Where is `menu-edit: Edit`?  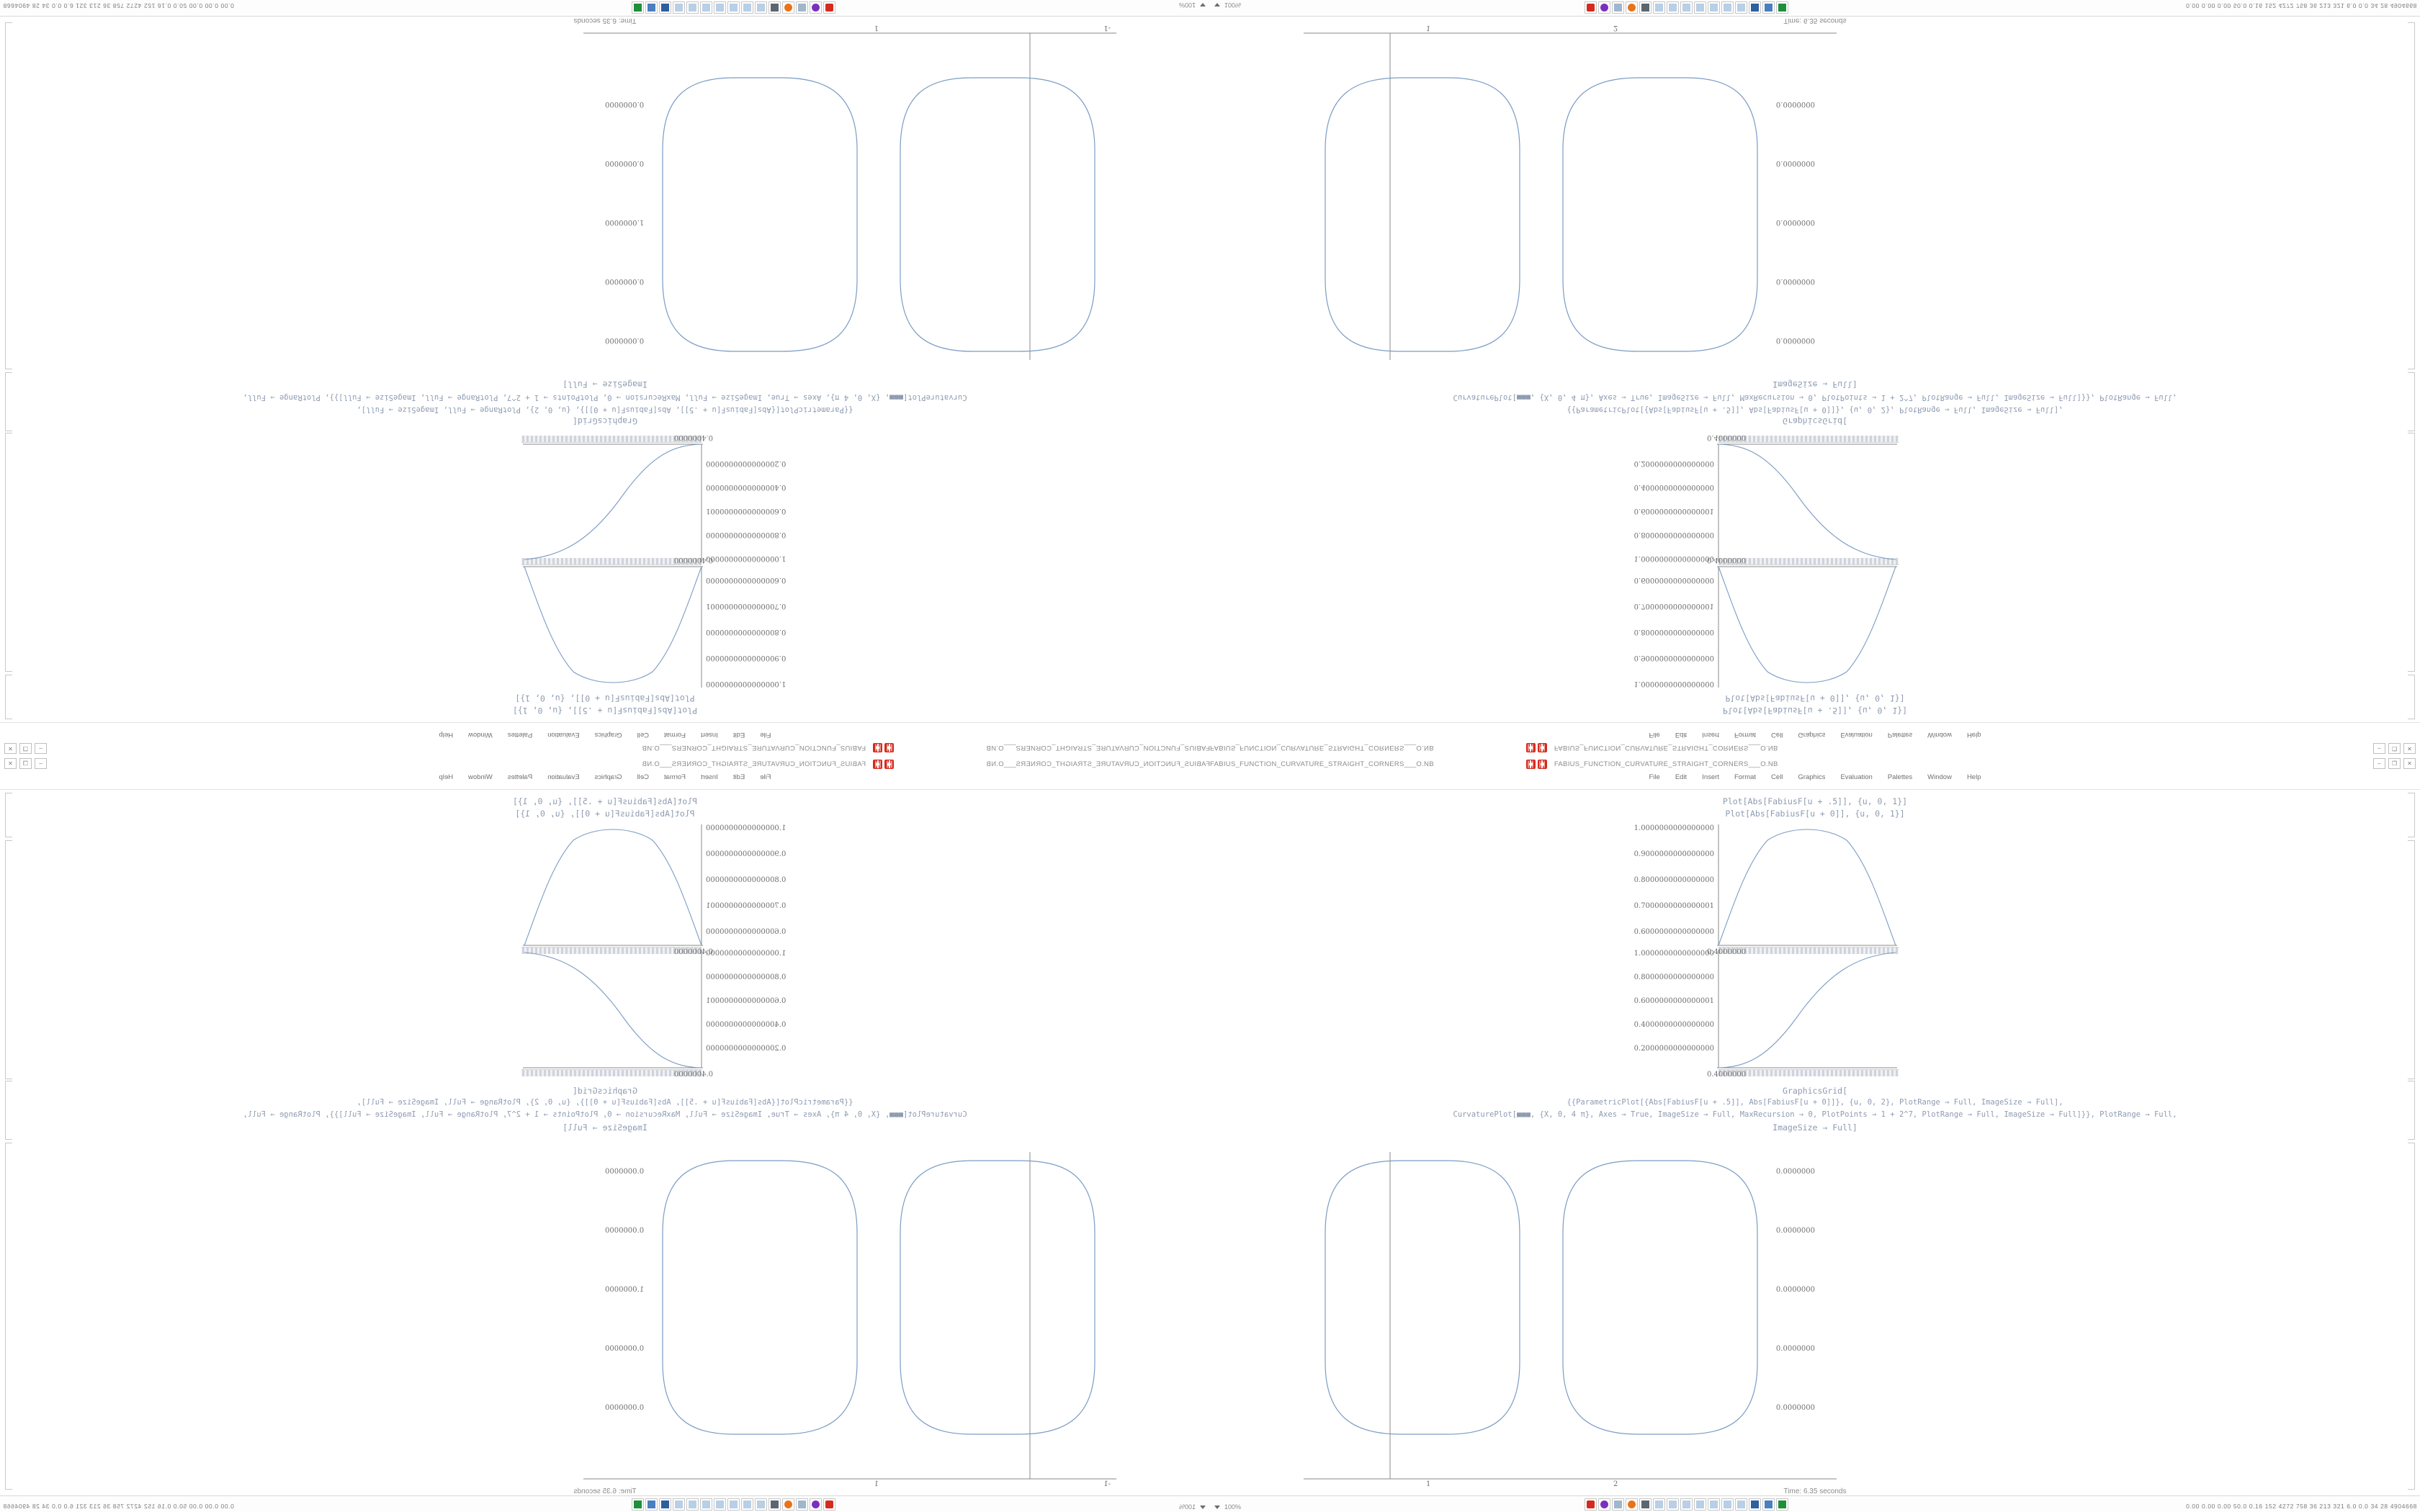
menu-edit: Edit is located at coordinates (738, 735).